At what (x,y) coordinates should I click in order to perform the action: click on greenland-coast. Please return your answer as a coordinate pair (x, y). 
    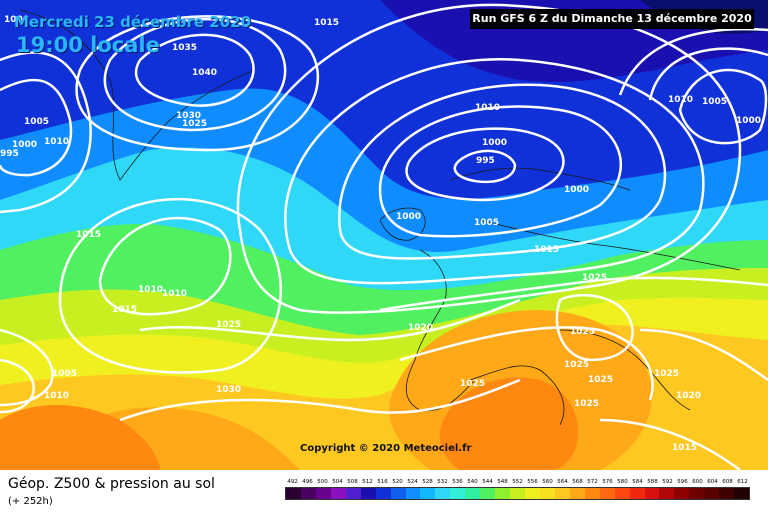
    Looking at the image, I should click on (137, 95).